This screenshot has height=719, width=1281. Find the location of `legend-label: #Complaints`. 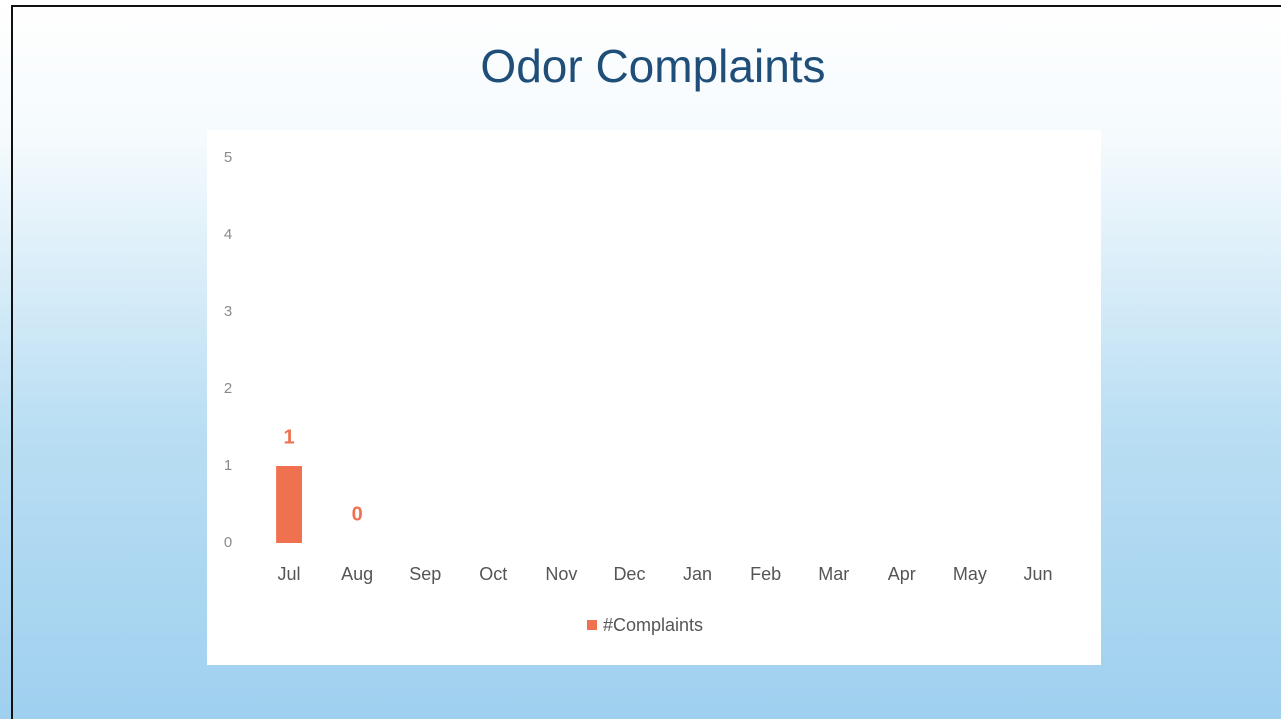

legend-label: #Complaints is located at coordinates (653, 625).